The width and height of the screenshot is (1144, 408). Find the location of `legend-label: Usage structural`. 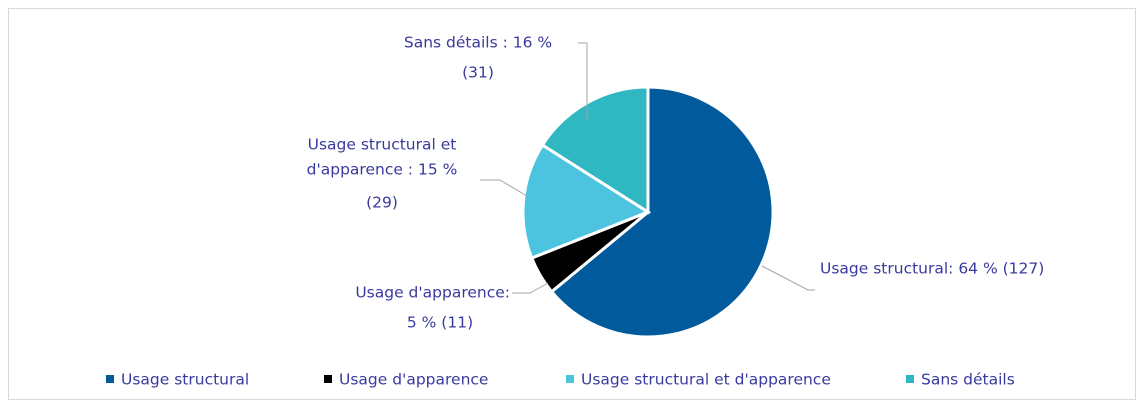

legend-label: Usage structural is located at coordinates (185, 380).